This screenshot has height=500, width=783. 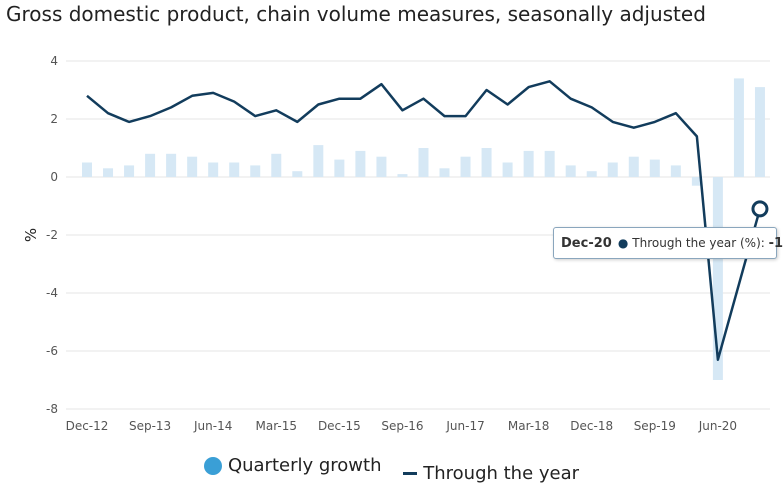 I want to click on y-tick-label: 2, so click(x=54, y=119).